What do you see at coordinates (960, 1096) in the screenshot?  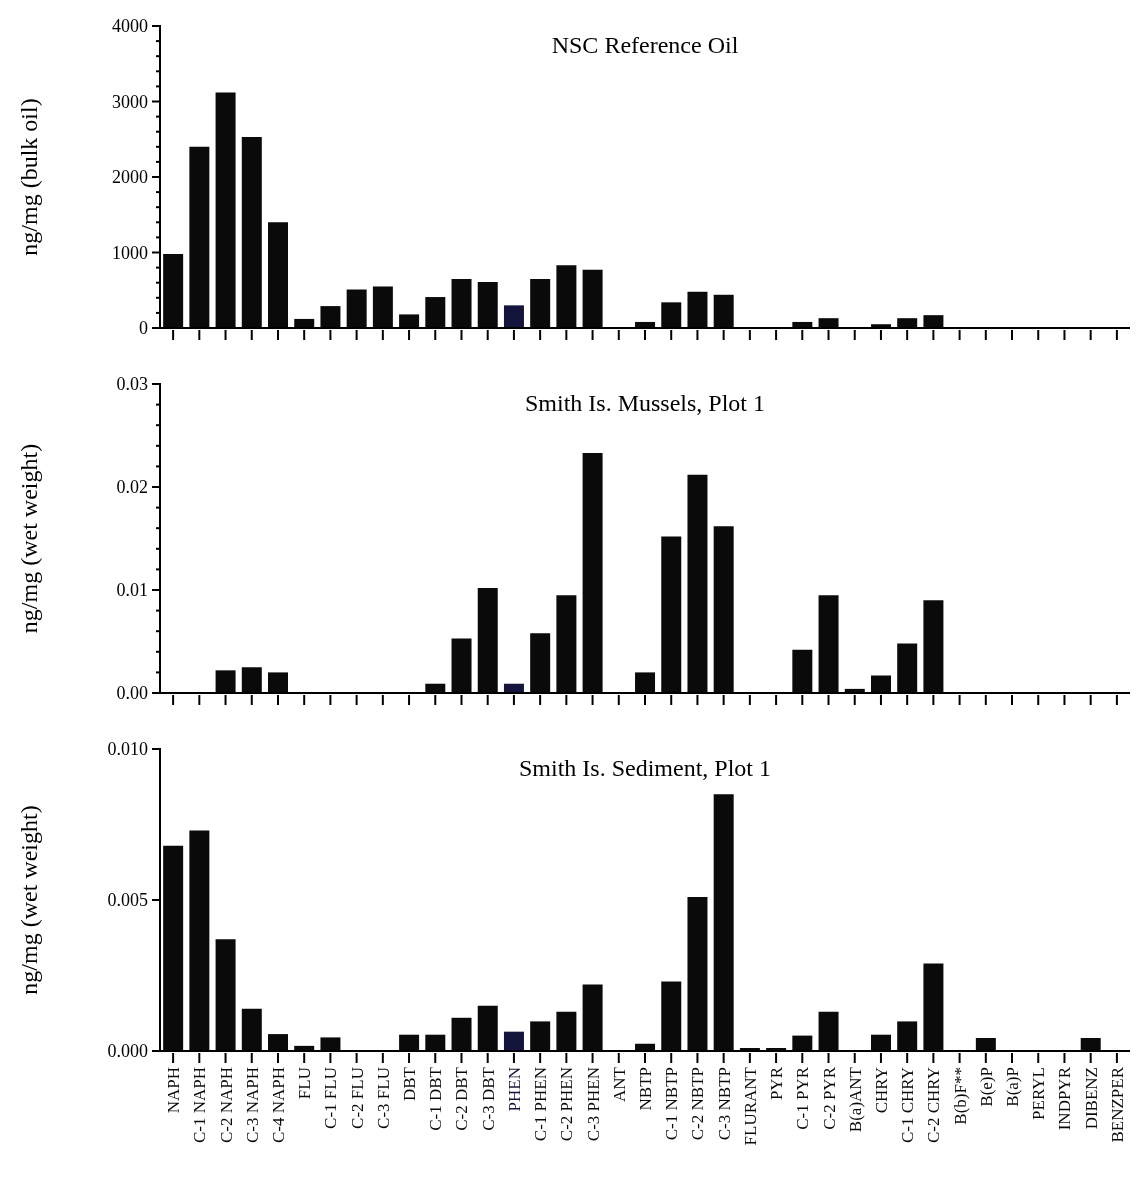 I see `x-tick-label: B(b)F**` at bounding box center [960, 1096].